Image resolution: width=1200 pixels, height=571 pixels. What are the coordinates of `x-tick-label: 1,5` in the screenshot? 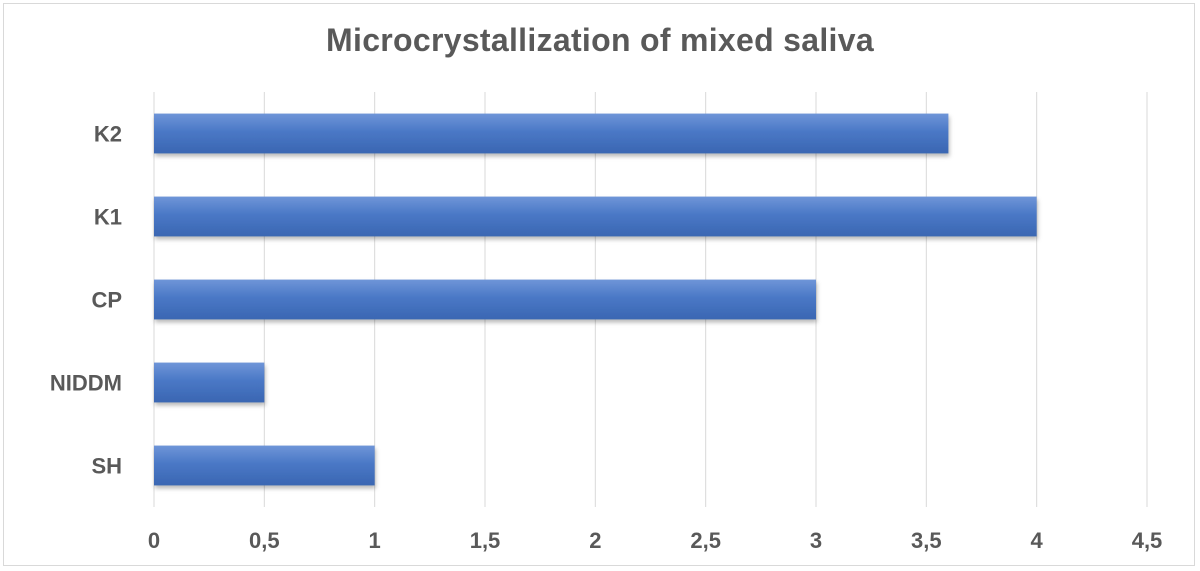 It's located at (485, 540).